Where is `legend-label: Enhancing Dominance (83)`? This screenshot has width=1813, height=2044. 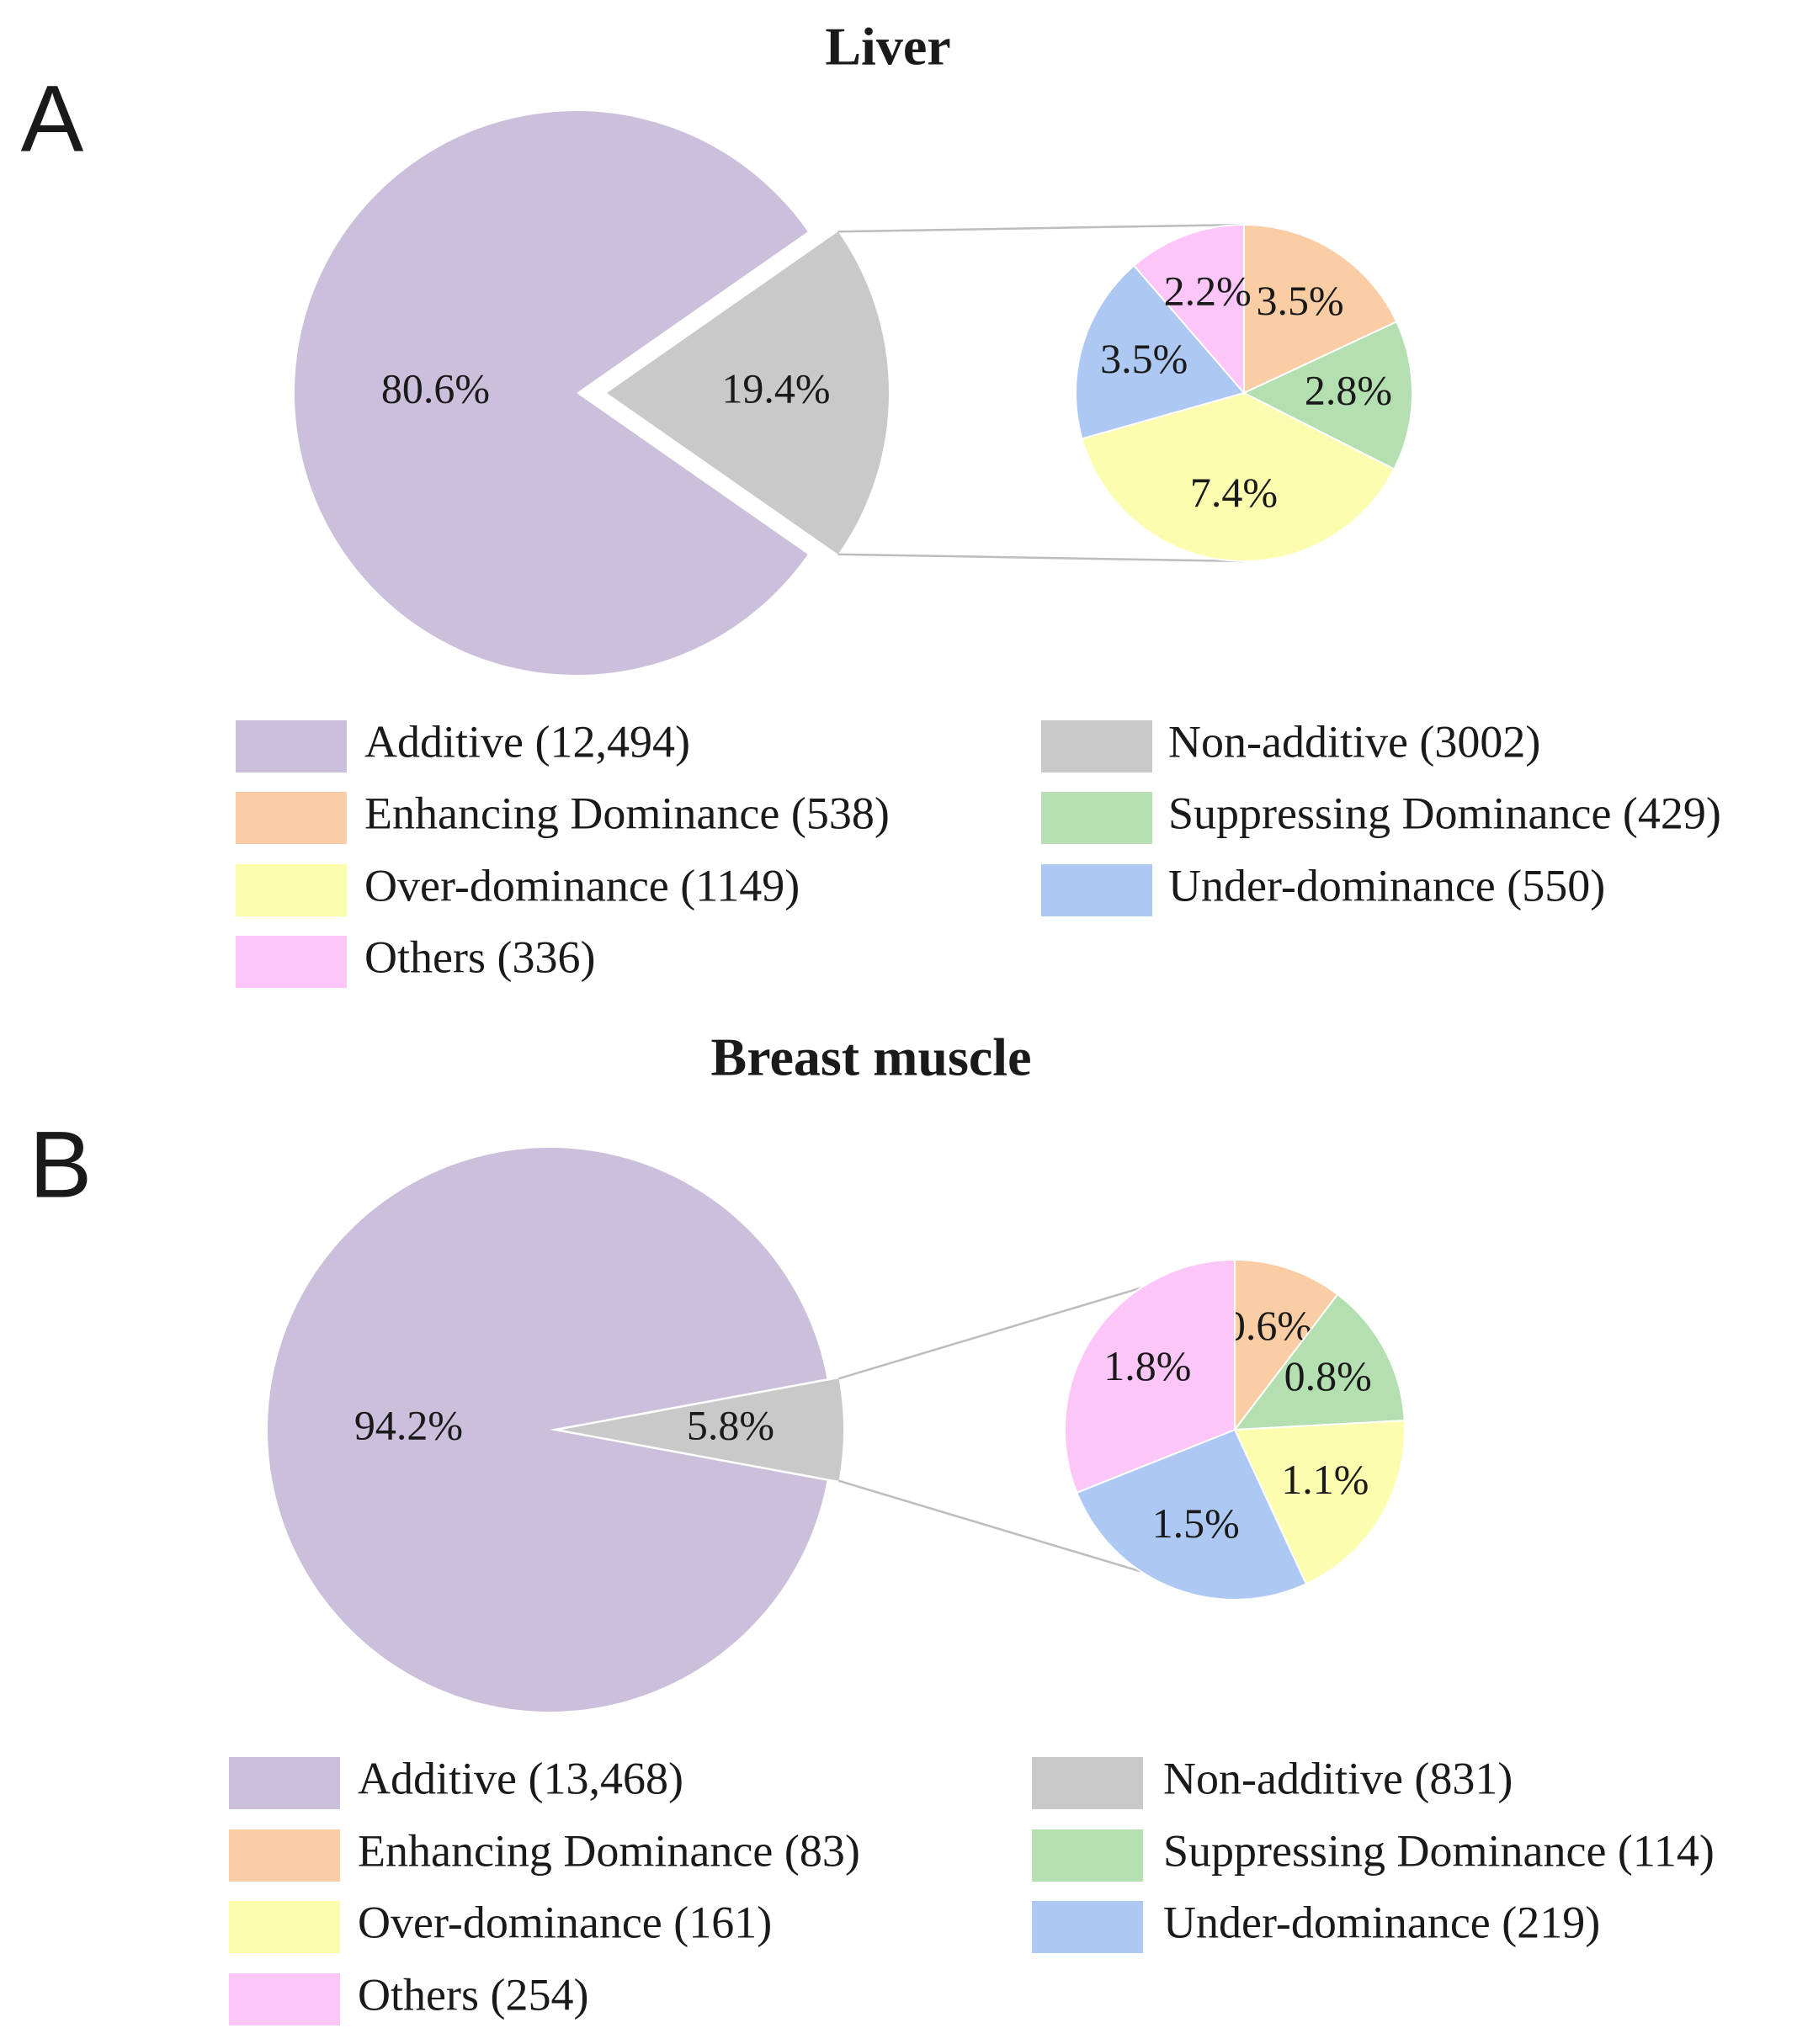 legend-label: Enhancing Dominance (83) is located at coordinates (609, 1850).